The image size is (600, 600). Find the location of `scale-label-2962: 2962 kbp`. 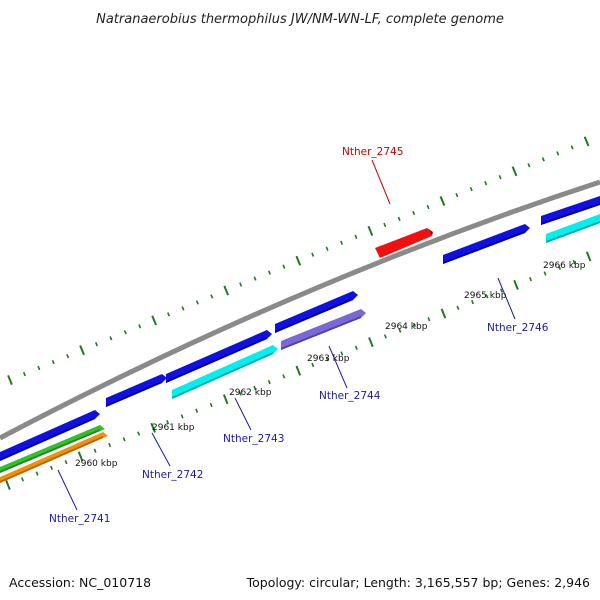

scale-label-2962: 2962 kbp is located at coordinates (250, 393).